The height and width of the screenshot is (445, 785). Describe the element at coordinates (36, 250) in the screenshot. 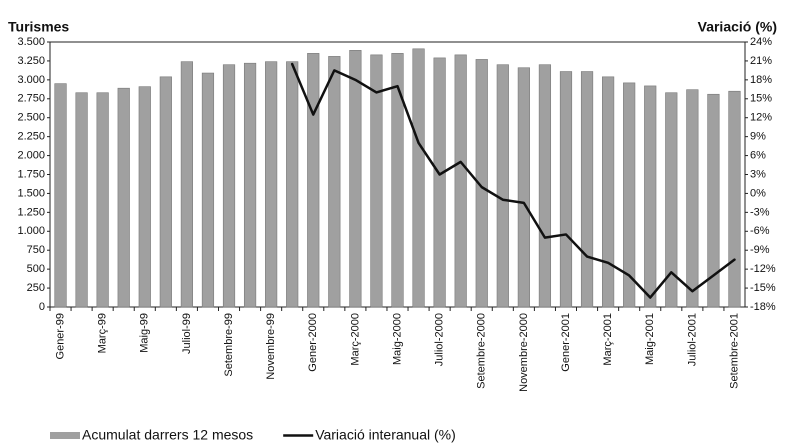

I see `y-tick-label: 750` at that location.